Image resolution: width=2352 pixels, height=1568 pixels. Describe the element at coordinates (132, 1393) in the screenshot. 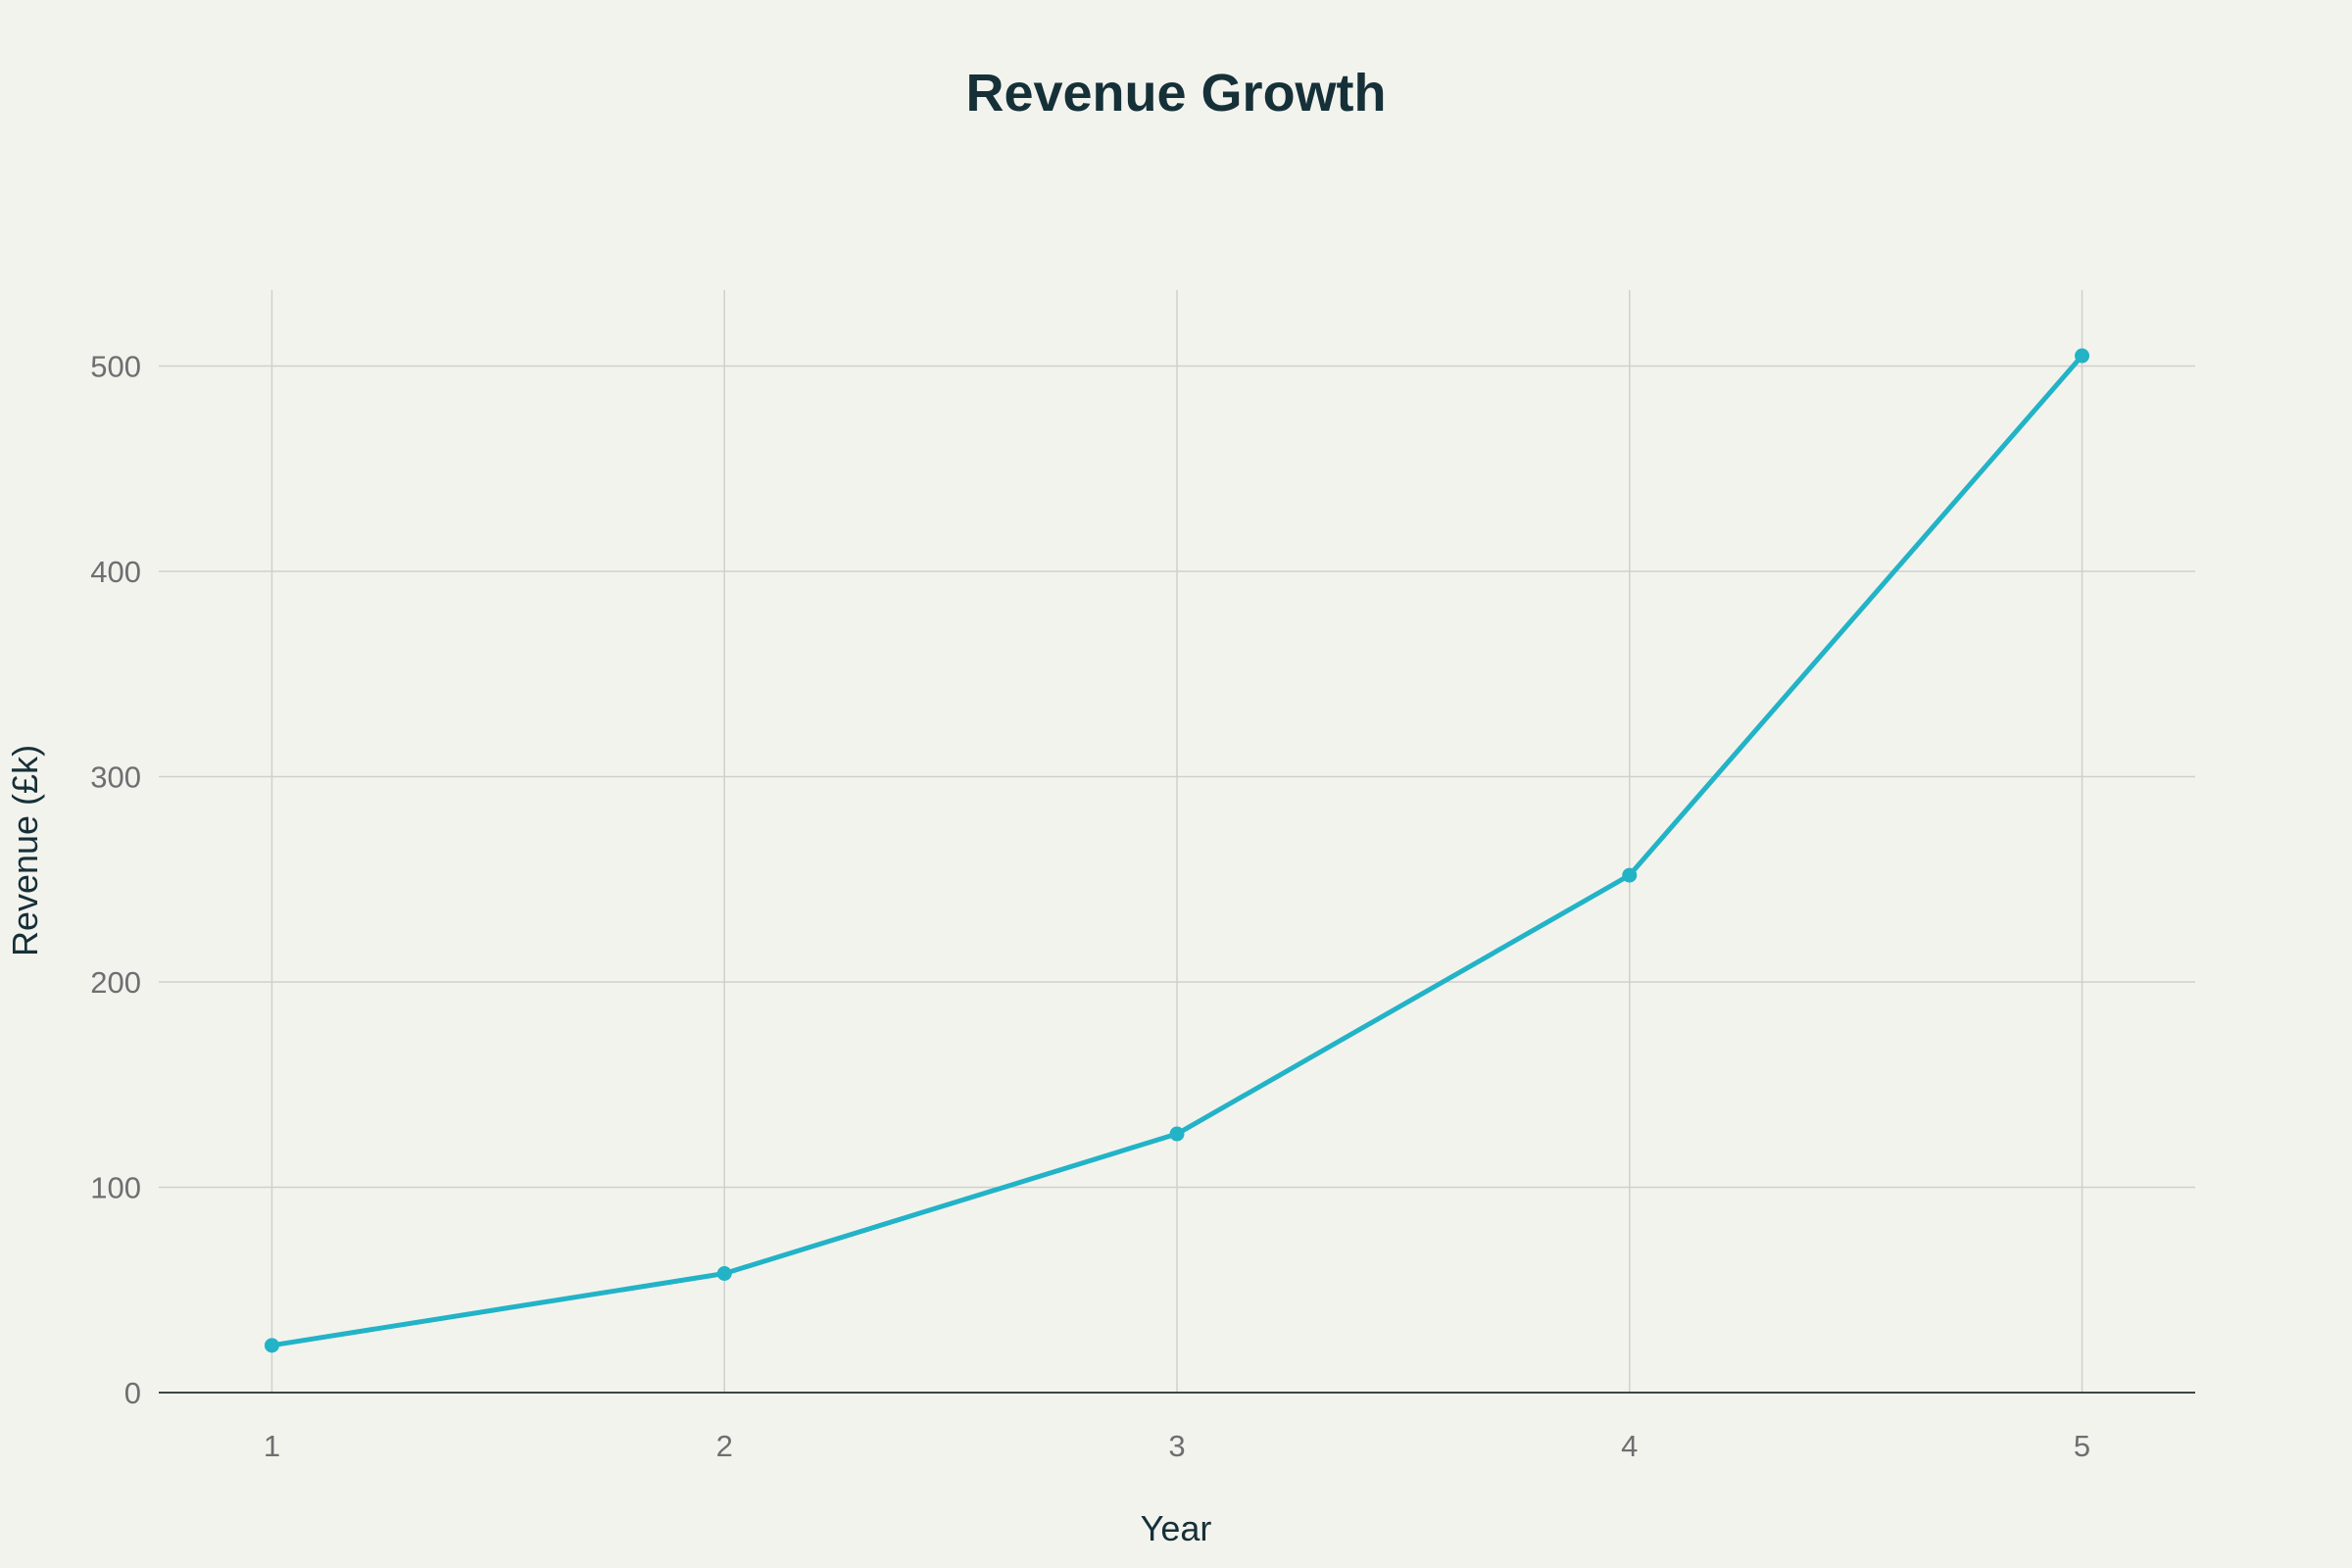

I see `y-tick-label: 0` at that location.